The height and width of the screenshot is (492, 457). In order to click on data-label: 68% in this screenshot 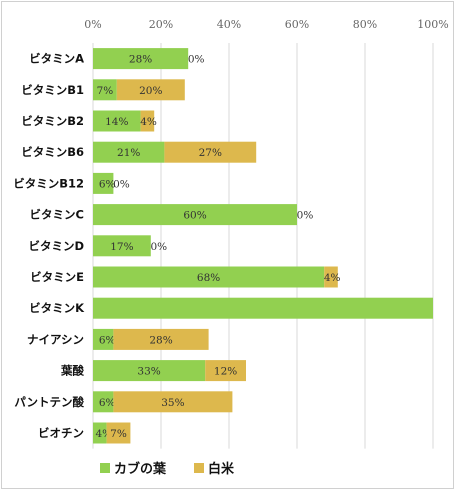, I will do `click(208, 278)`.